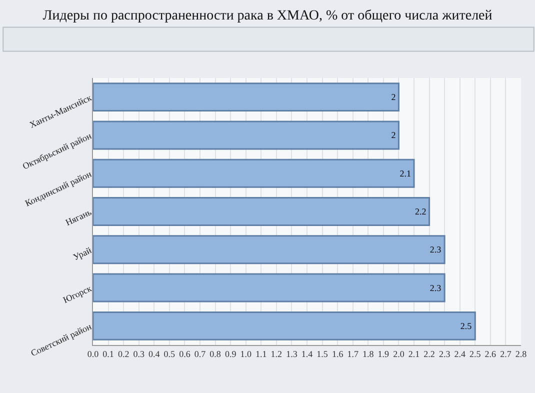  Describe the element at coordinates (521, 353) in the screenshot. I see `x-tick-label: 2.8` at that location.